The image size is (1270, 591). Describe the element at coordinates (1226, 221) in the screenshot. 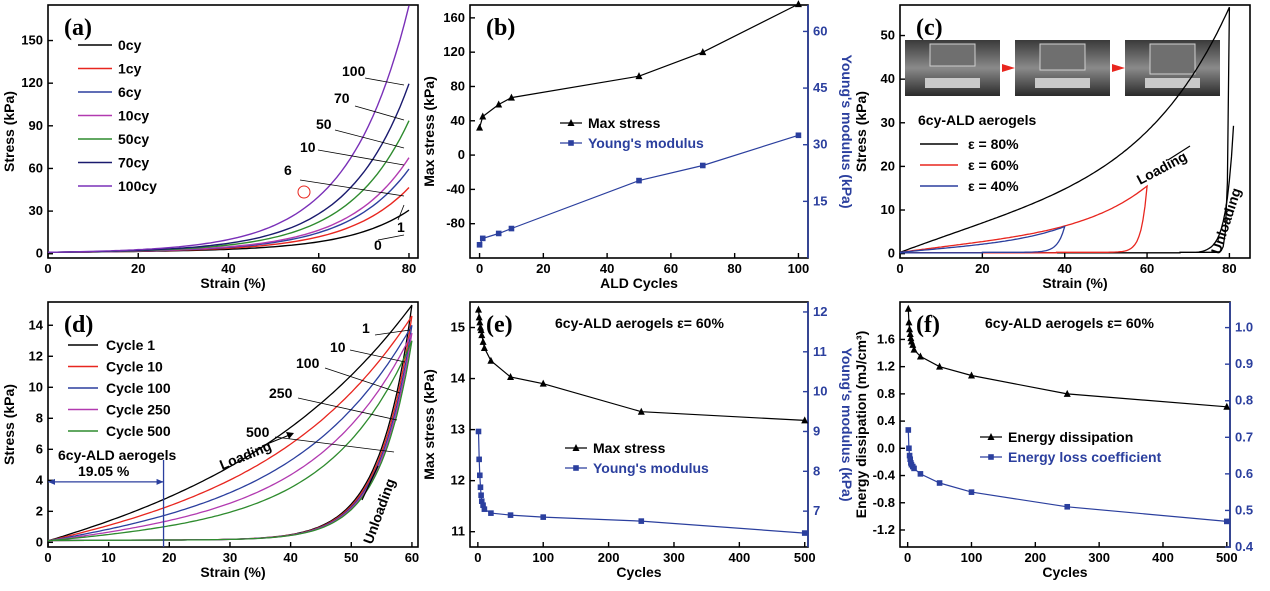

I see `unloading-label: Unloading` at that location.